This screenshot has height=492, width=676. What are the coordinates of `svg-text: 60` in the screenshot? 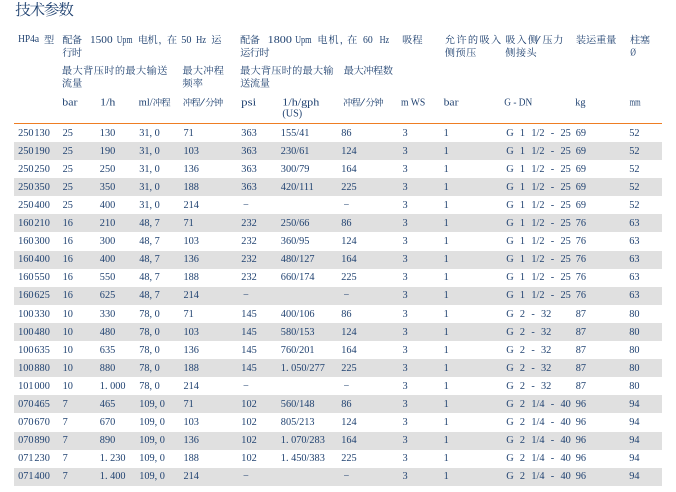 It's located at (368, 40).